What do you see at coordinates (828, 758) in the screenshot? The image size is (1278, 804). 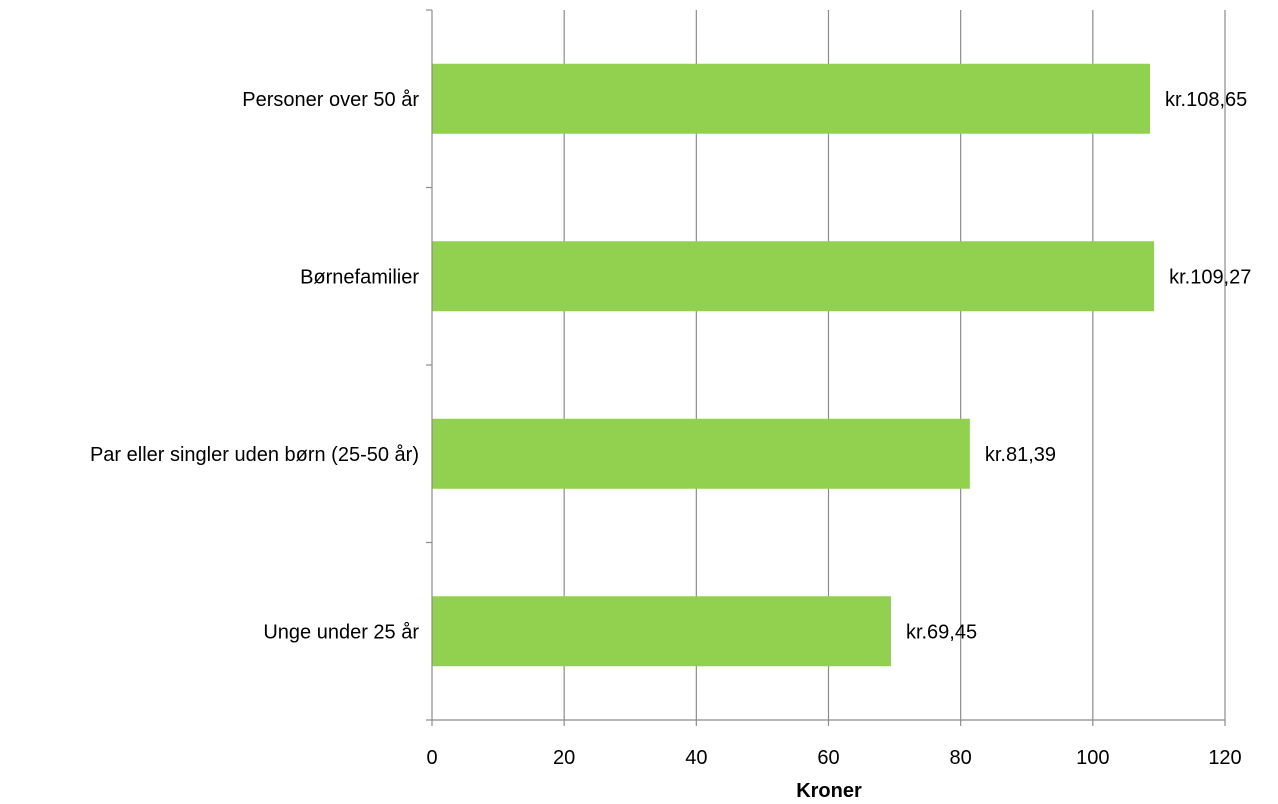 I see `x-tick-label: 60` at bounding box center [828, 758].